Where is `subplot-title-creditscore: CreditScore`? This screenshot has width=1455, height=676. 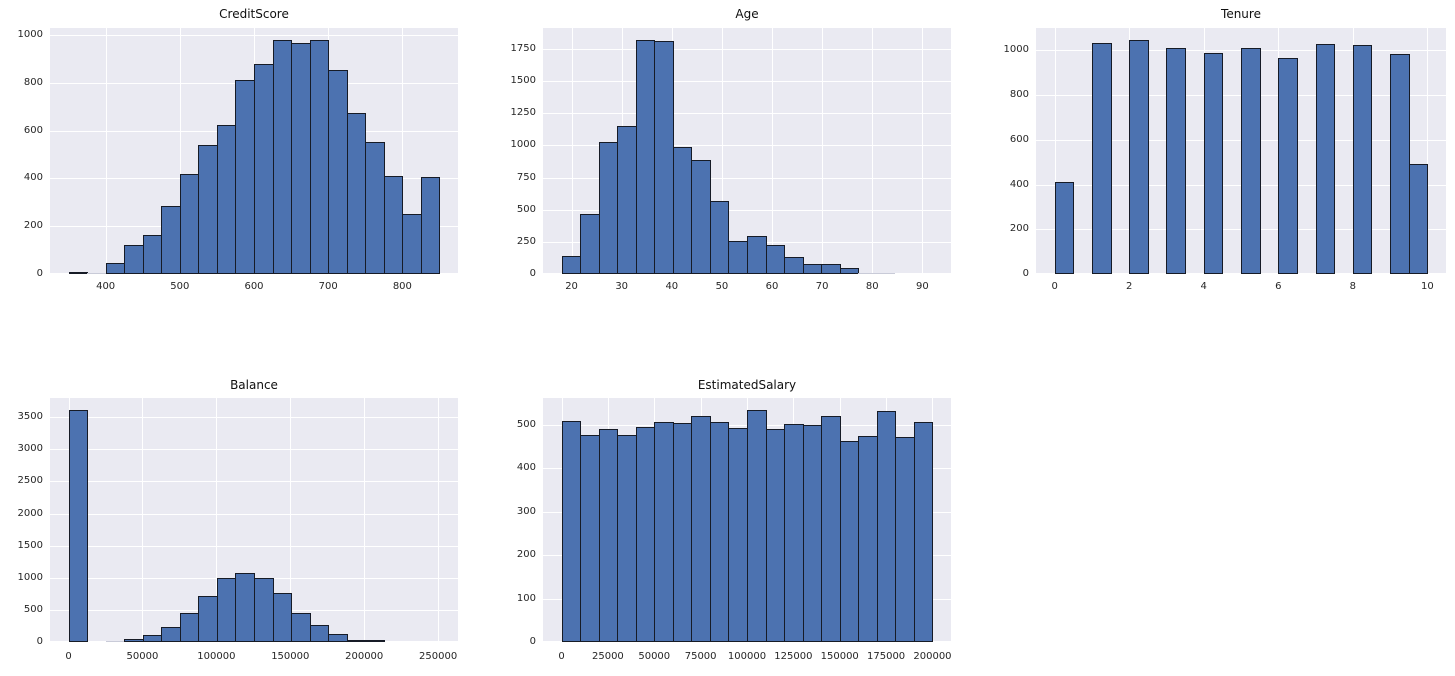
subplot-title-creditscore: CreditScore is located at coordinates (254, 14).